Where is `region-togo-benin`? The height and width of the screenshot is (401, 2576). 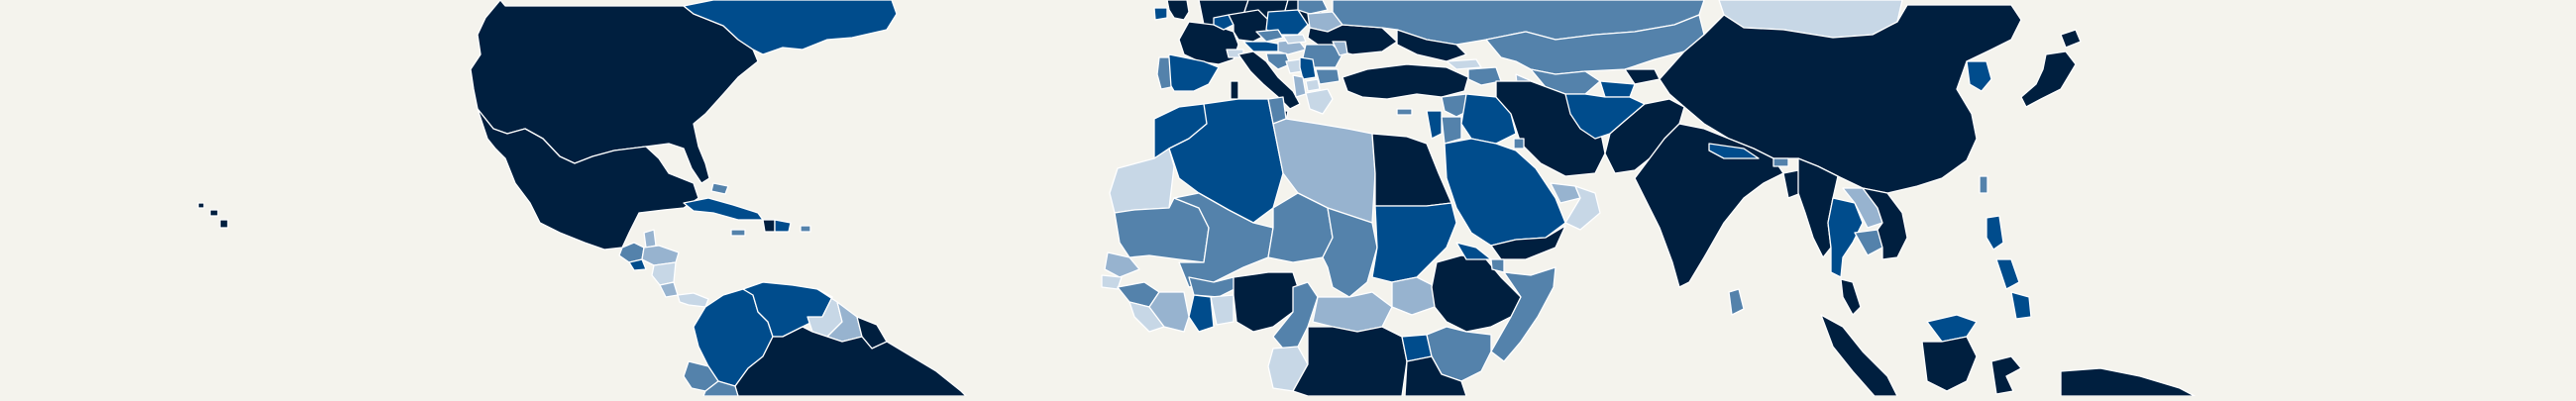
region-togo-benin is located at coordinates (1222, 310).